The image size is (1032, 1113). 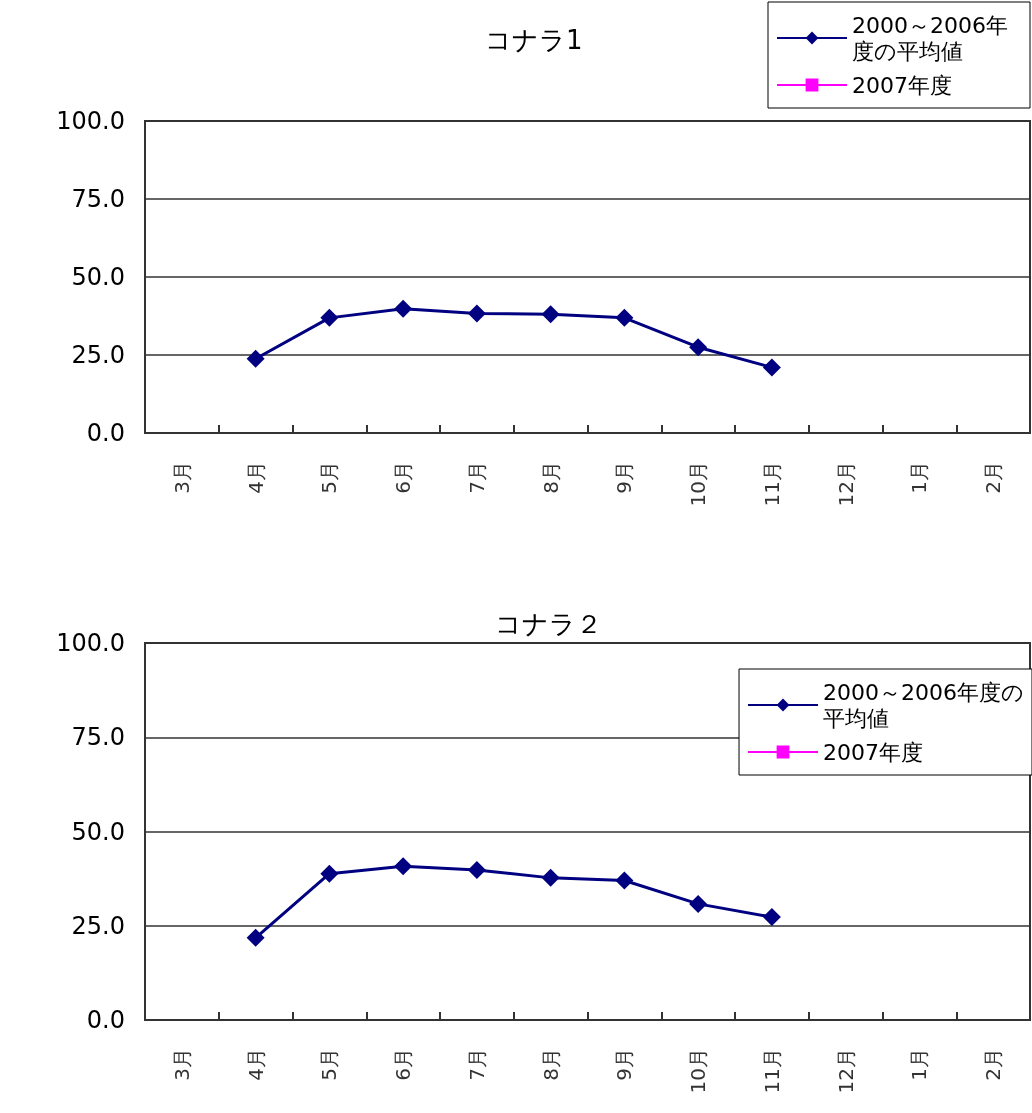 I want to click on chart-title: コナラ２, so click(x=548, y=624).